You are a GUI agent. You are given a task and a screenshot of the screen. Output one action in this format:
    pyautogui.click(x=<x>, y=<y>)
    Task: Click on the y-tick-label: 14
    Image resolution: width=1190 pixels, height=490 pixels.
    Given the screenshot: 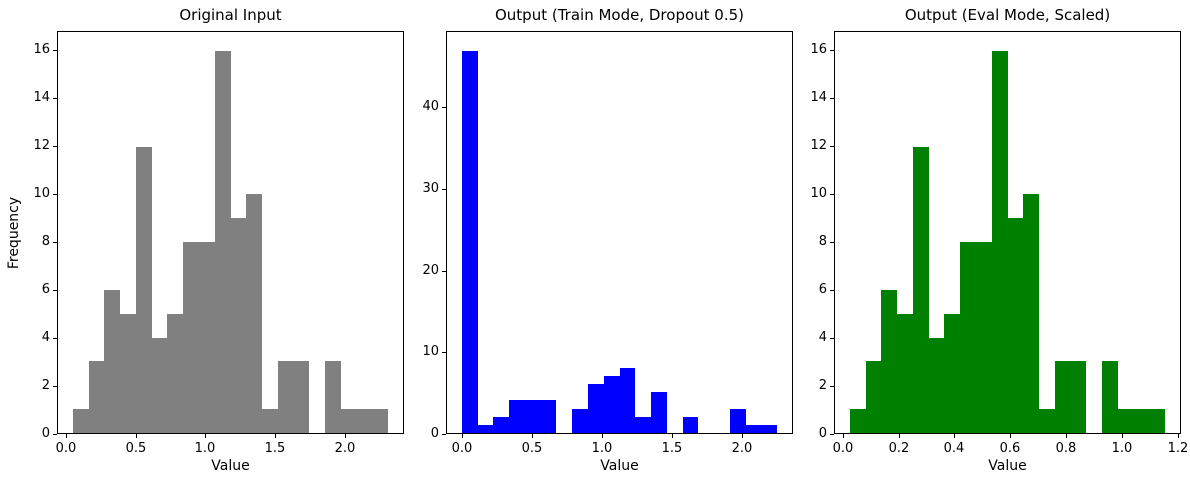 What is the action you would take?
    pyautogui.click(x=41, y=97)
    